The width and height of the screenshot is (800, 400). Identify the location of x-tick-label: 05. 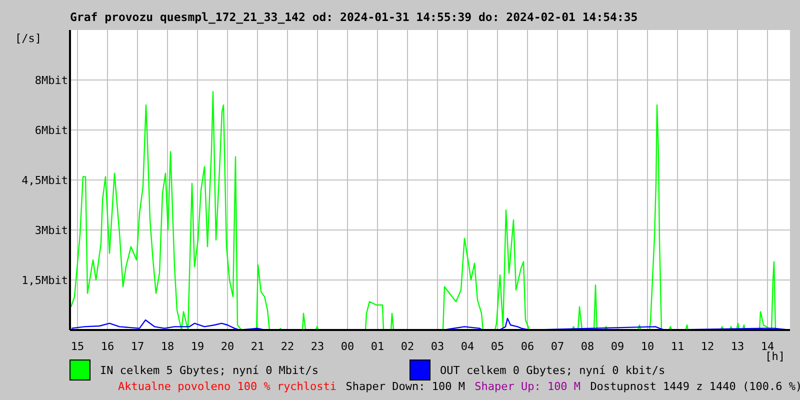
(497, 346).